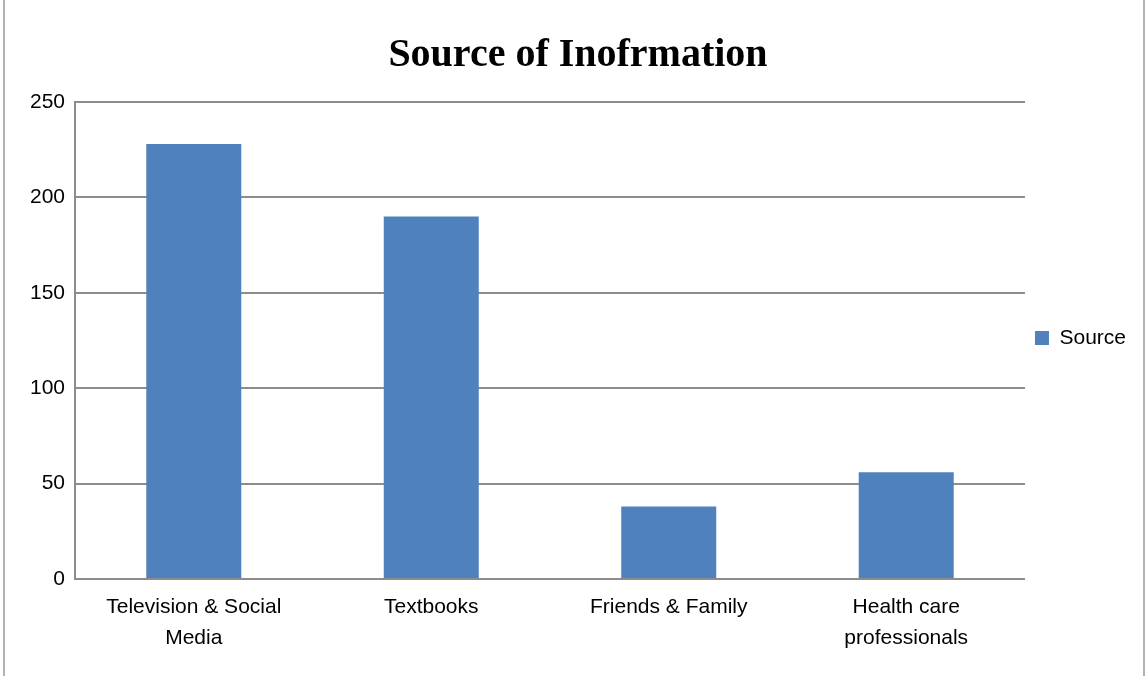 Image resolution: width=1146 pixels, height=676 pixels. I want to click on y-tick-label: 150, so click(47, 291).